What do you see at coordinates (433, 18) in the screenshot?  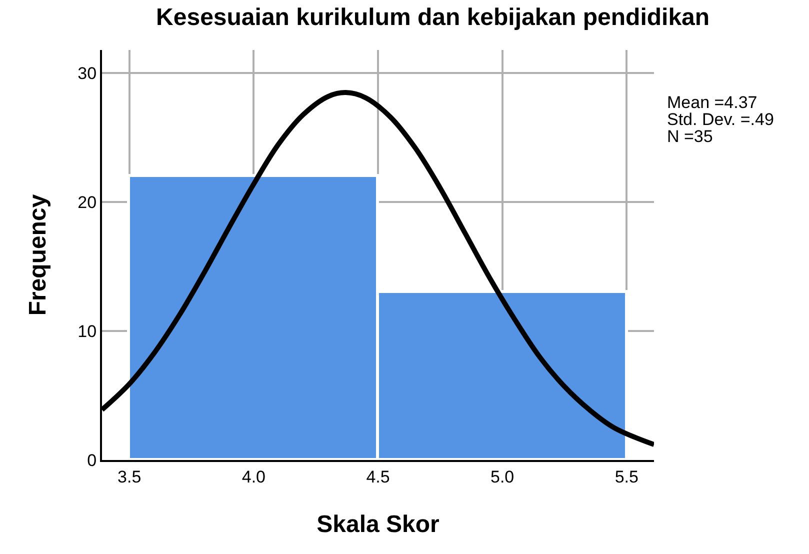 I see `chart-title: Kesesuaian kurikulum dan kebijakan pendidikan` at bounding box center [433, 18].